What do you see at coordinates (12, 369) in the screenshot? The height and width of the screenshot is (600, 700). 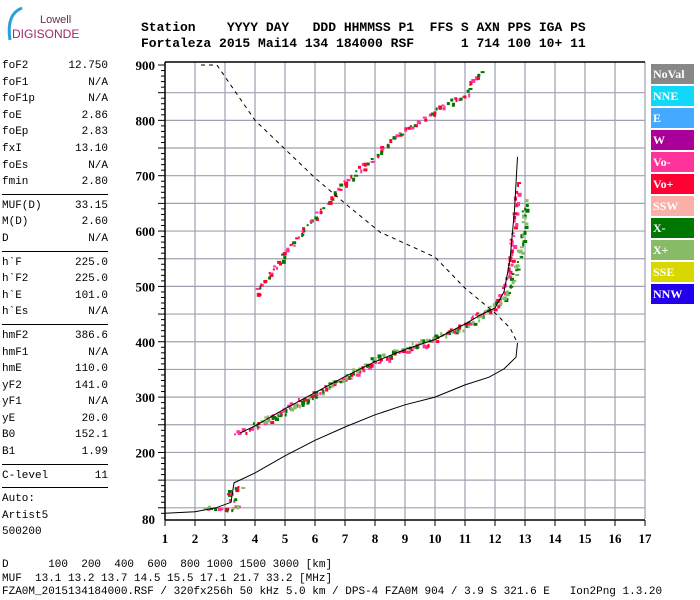 I see `param-label: hmE` at bounding box center [12, 369].